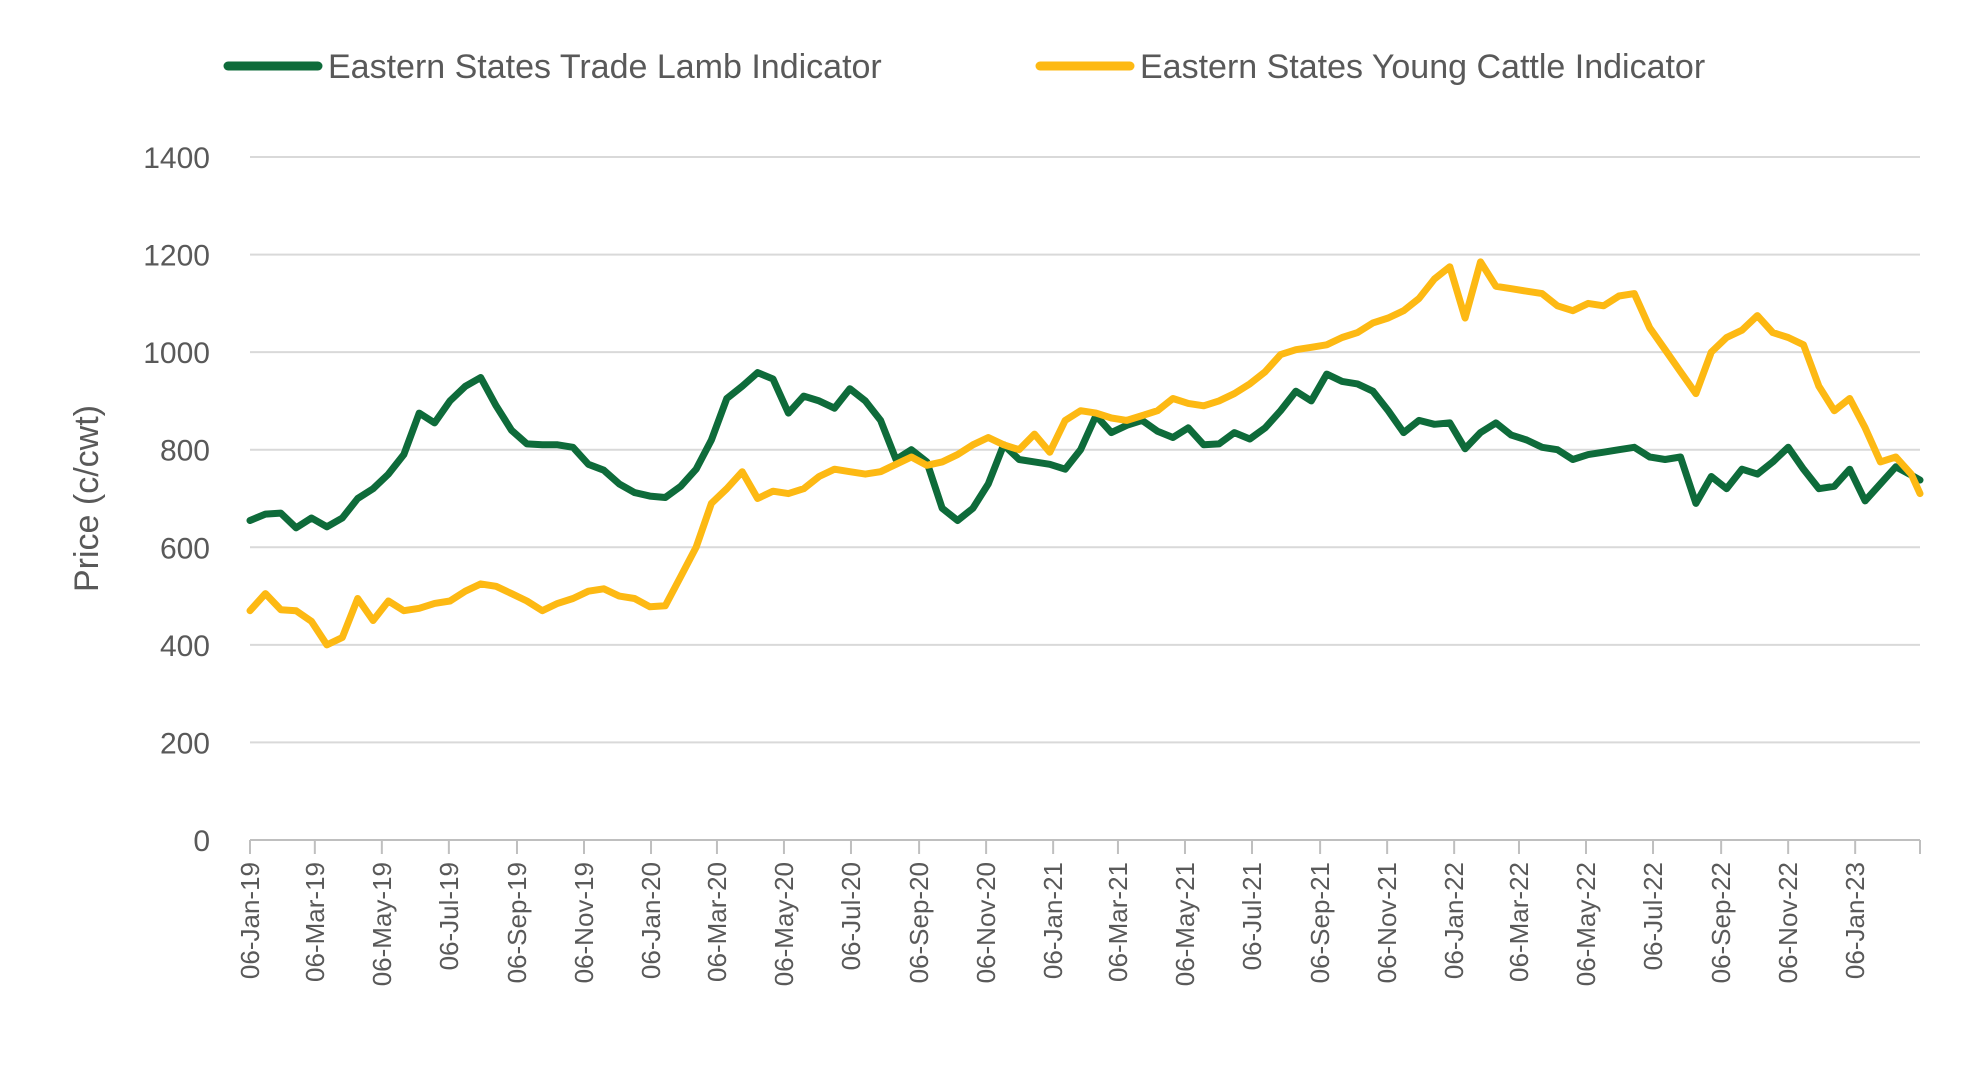 This screenshot has height=1080, width=1972. What do you see at coordinates (1855, 920) in the screenshot?
I see `x-tick-label-24: 06-Jan-23` at bounding box center [1855, 920].